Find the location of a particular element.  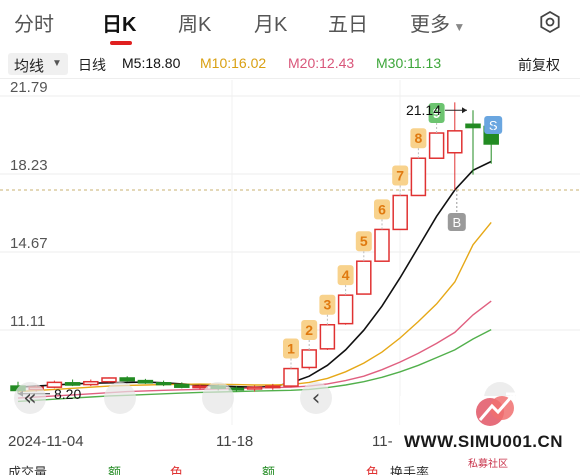

ma-type-select: 均线 ▼ is located at coordinates (38, 64).